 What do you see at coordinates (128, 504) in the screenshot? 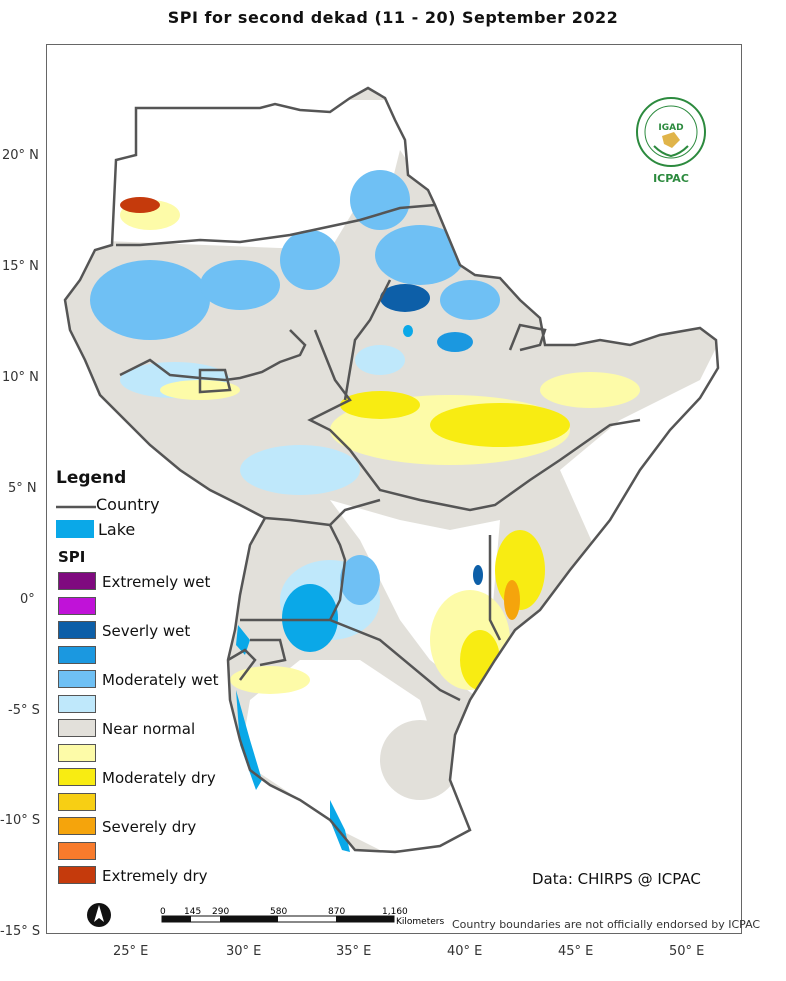
I see `legend-country-label: Country` at bounding box center [128, 504].